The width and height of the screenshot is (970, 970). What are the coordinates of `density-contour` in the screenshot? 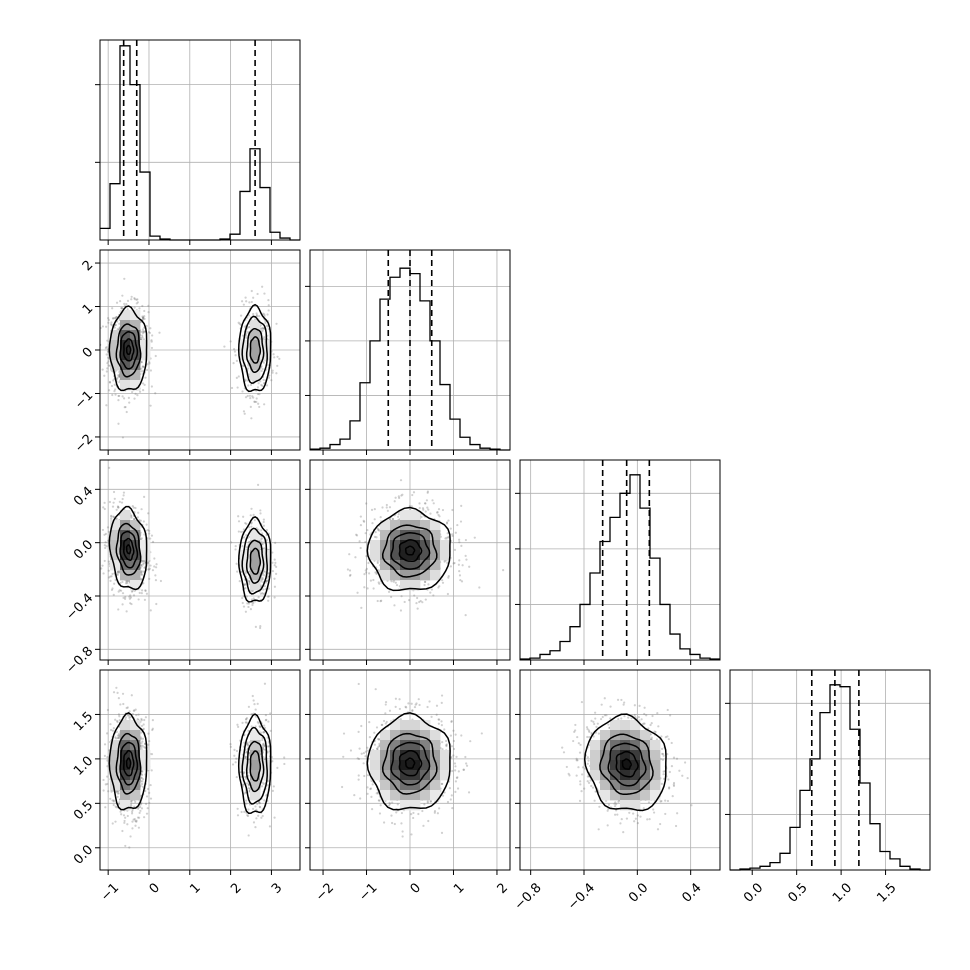 It's located at (255, 350).